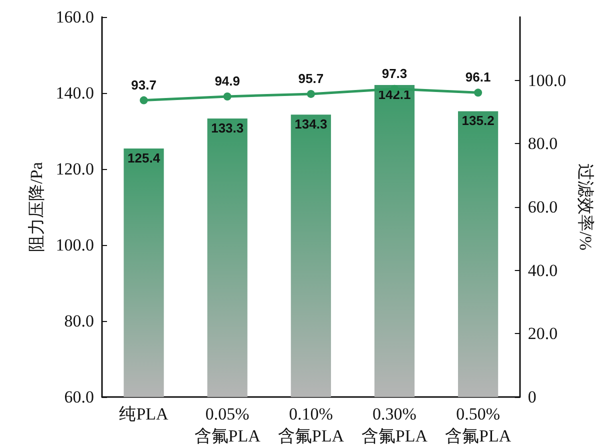  What do you see at coordinates (75, 245) in the screenshot?
I see `y-tick-label: 100.0` at bounding box center [75, 245].